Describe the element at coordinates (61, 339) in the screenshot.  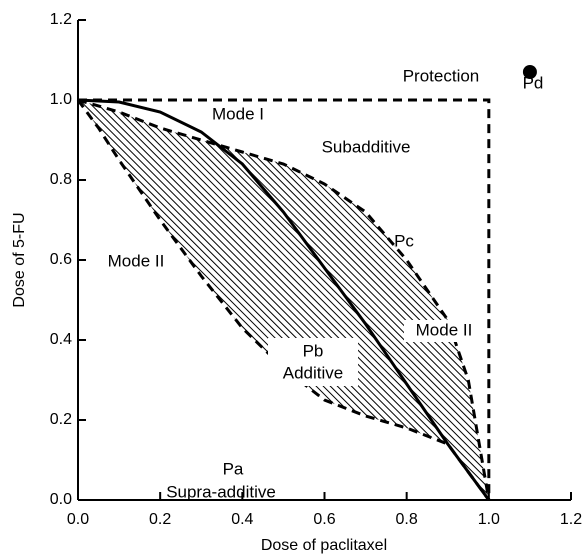
I see `y-tick-label: 0.4` at that location.